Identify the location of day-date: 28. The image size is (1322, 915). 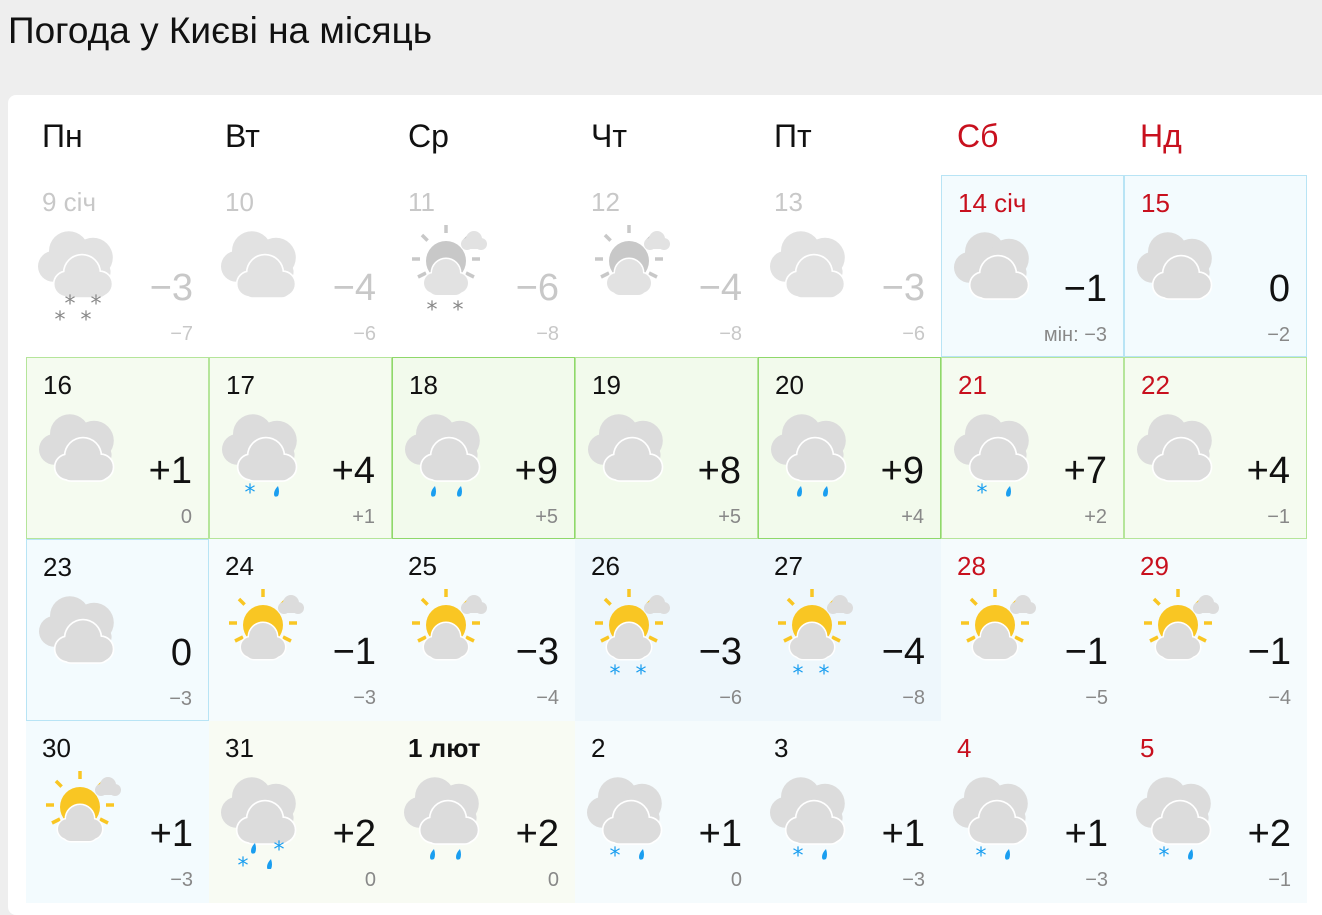
(971, 566).